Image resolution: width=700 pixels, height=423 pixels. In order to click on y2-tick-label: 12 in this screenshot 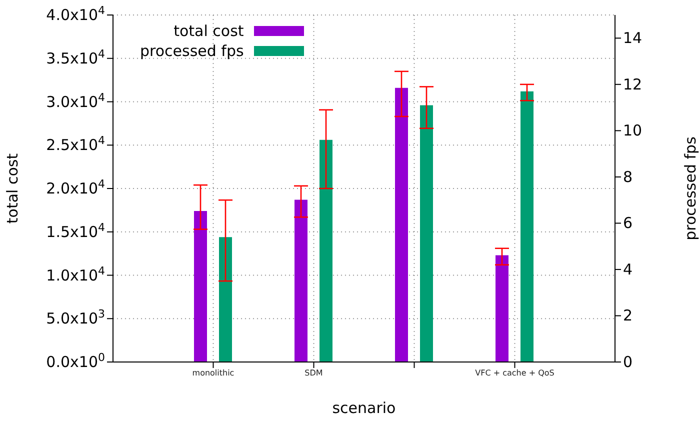, I will do `click(632, 84)`.